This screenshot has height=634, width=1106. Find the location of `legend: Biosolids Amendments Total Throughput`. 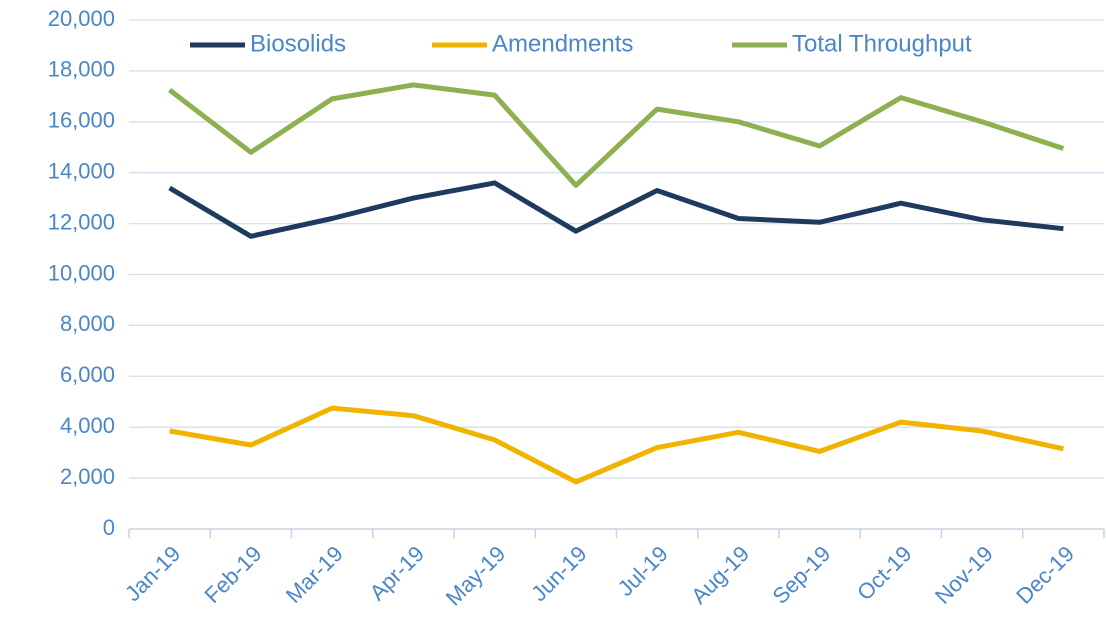

legend: Biosolids Amendments Total Throughput is located at coordinates (581, 43).